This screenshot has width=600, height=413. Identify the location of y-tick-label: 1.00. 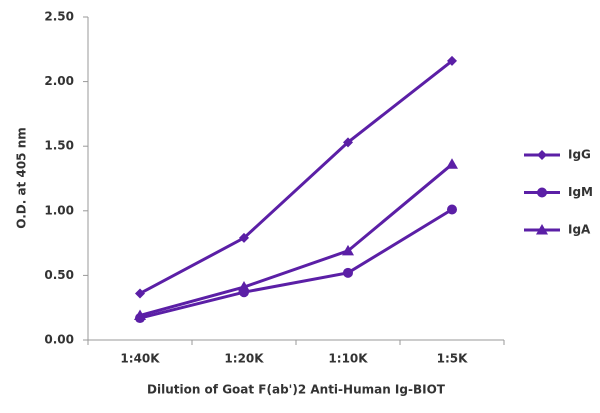
(59, 210).